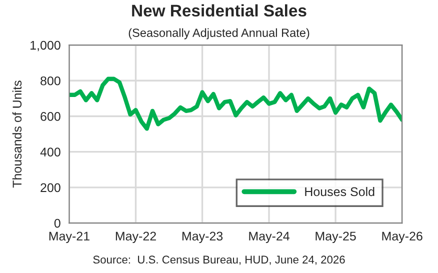 This screenshot has height=273, width=438. I want to click on source-note: Source: U.S. Census Bureau, HUD, June 24, 2026, so click(219, 260).